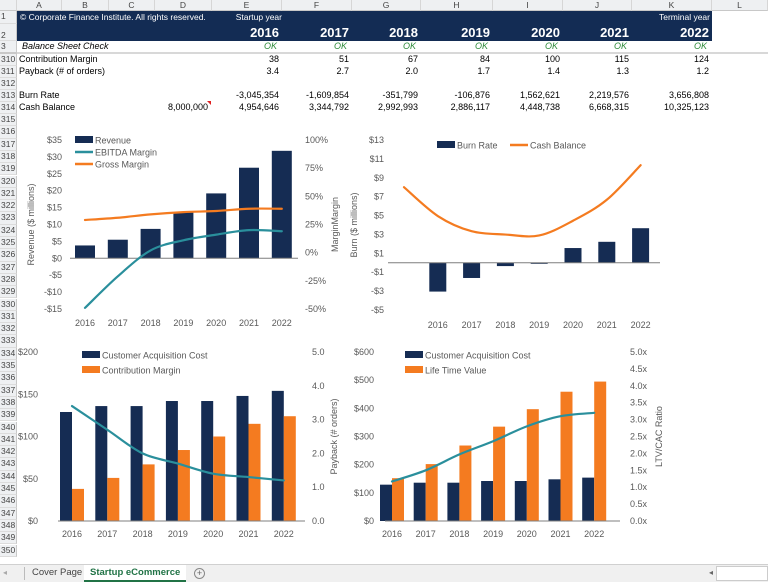 This screenshot has height=582, width=768. I want to click on row-header: 329, so click(8, 292).